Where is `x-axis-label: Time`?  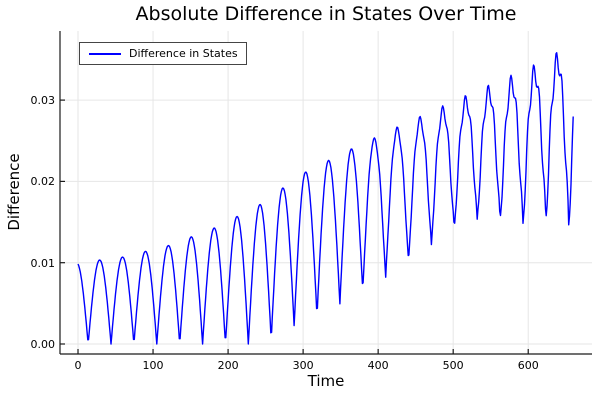
x-axis-label: Time is located at coordinates (326, 381).